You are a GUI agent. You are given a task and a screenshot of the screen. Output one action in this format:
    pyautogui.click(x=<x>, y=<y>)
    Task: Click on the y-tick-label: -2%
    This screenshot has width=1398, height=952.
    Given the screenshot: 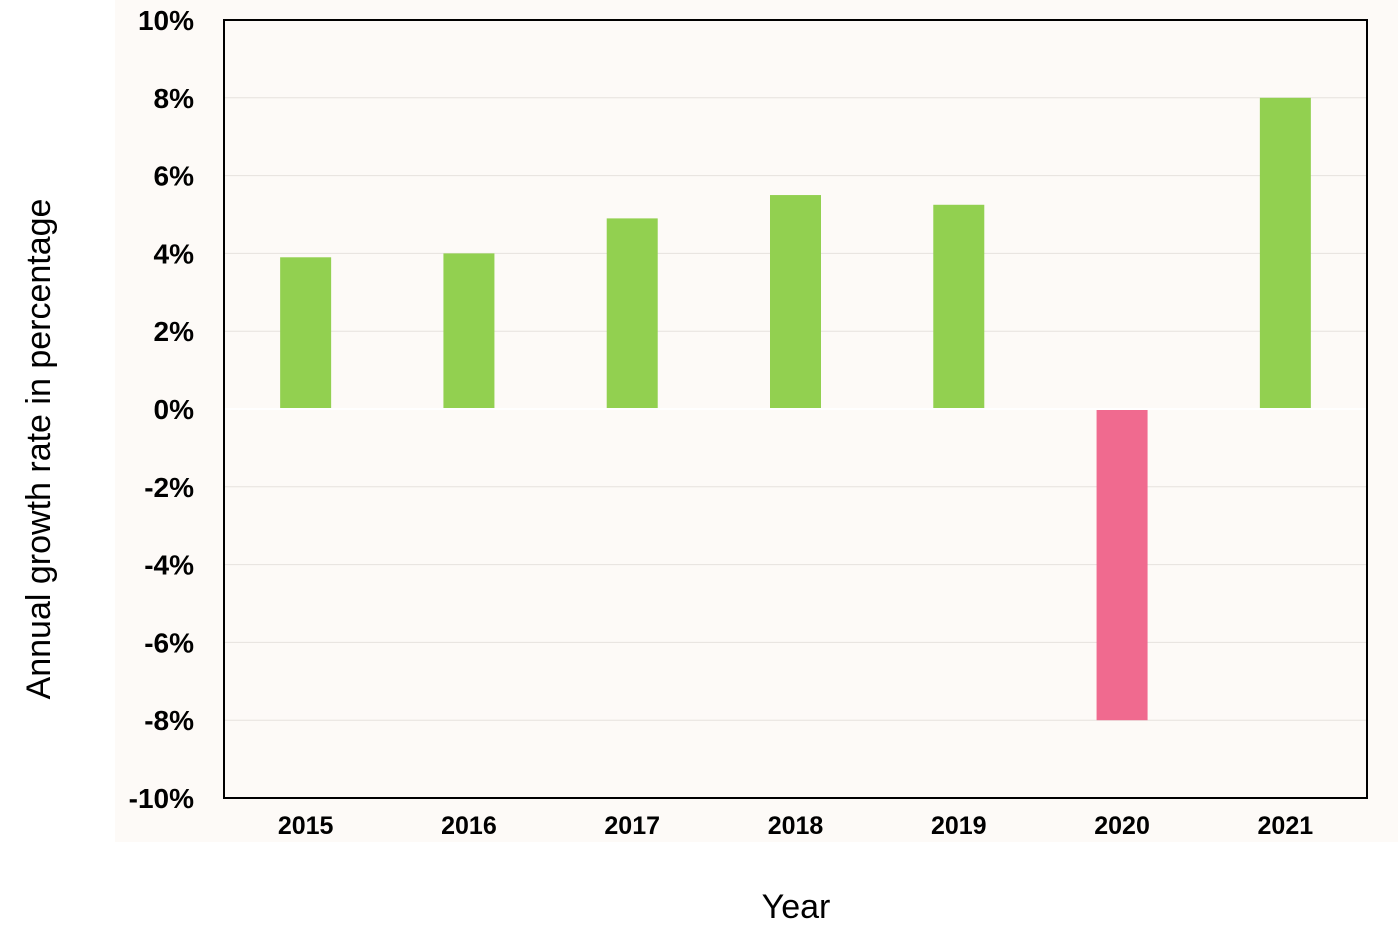 What is the action you would take?
    pyautogui.click(x=169, y=487)
    